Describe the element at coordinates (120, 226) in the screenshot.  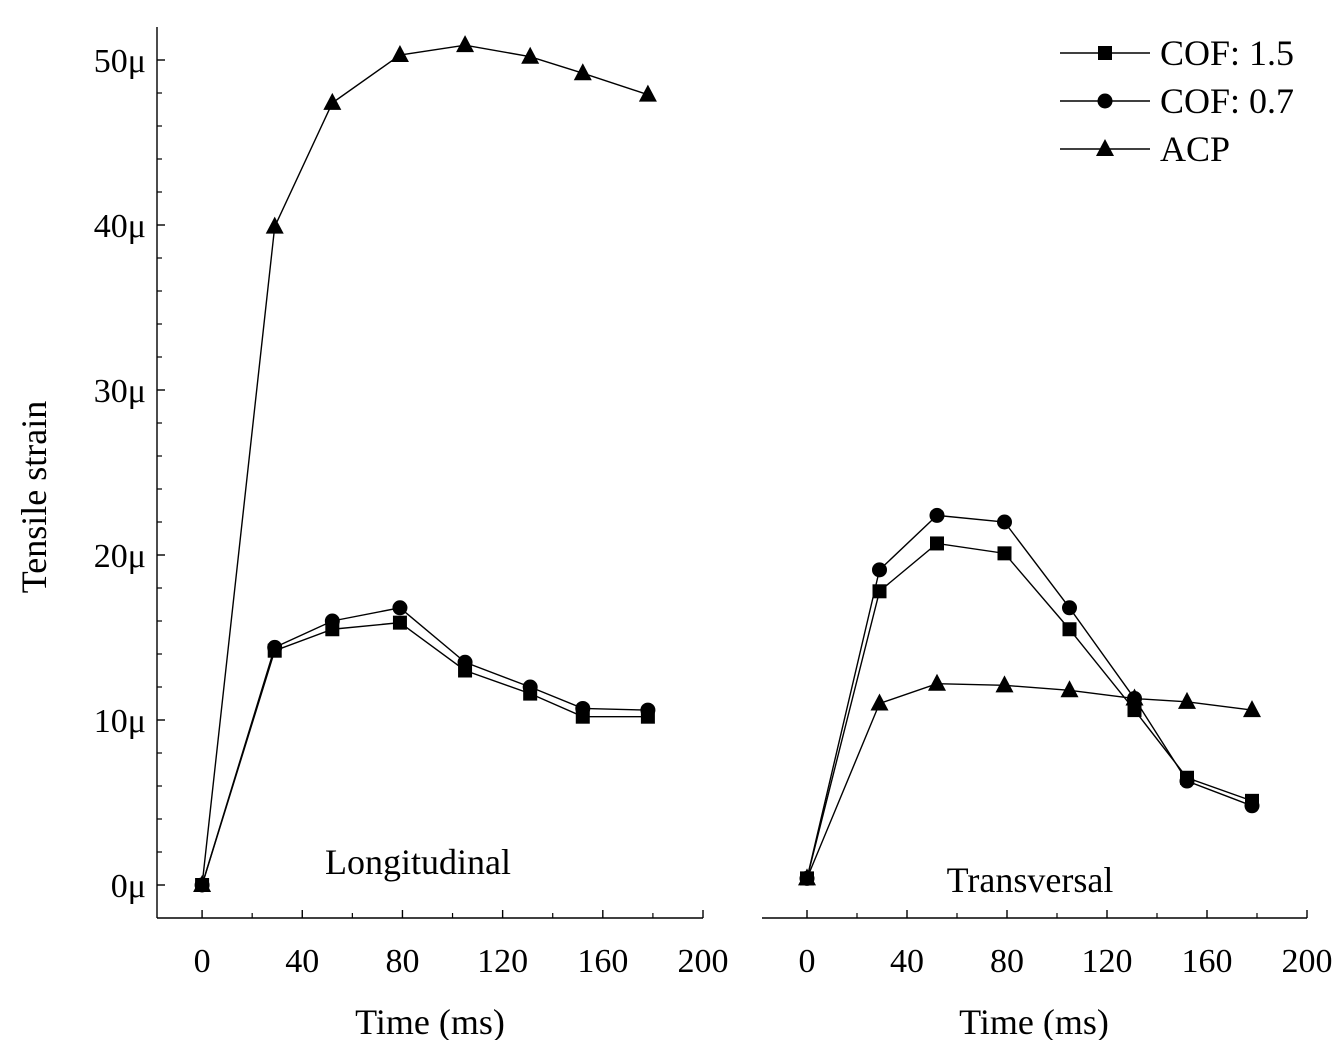
I see `y-tick-label: 40μ` at that location.